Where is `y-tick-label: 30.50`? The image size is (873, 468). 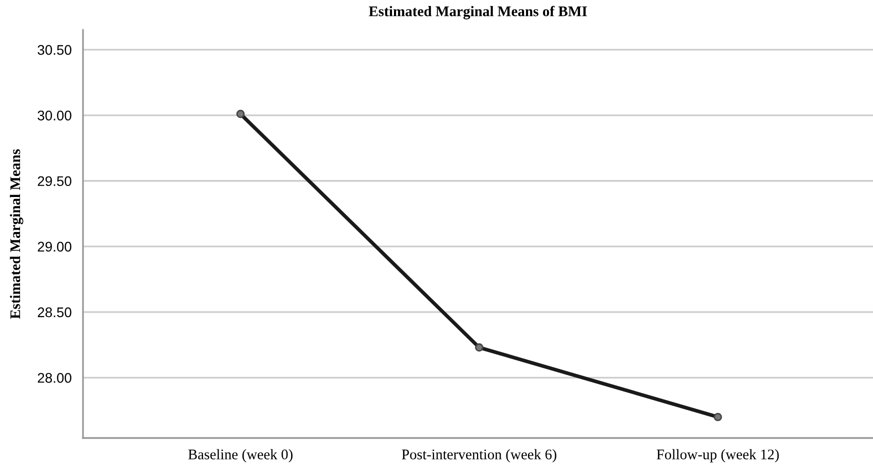
y-tick-label: 30.50 is located at coordinates (55, 50).